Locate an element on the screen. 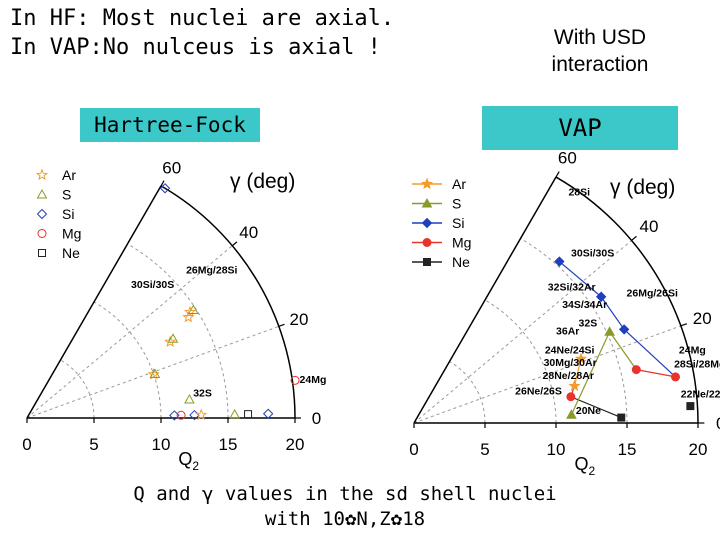  legend-marker-s is located at coordinates (427, 202).